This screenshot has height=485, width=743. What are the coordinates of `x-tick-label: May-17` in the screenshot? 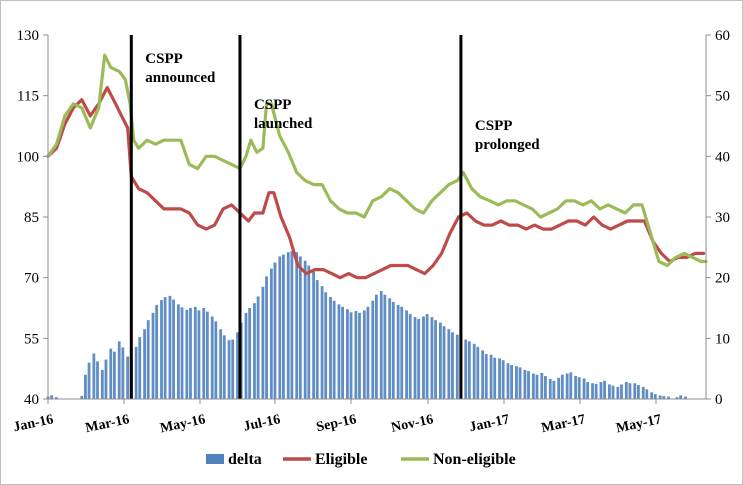 It's located at (639, 424).